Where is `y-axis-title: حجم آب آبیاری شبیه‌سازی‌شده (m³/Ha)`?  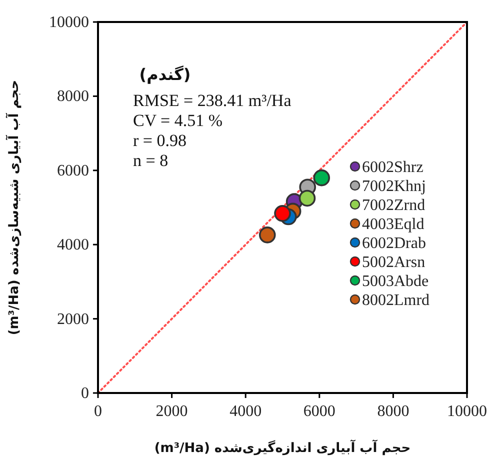 y-axis-title: حجم آب آبیاری شبیه‌سازی‌شده (m³/Ha) is located at coordinates (13, 208).